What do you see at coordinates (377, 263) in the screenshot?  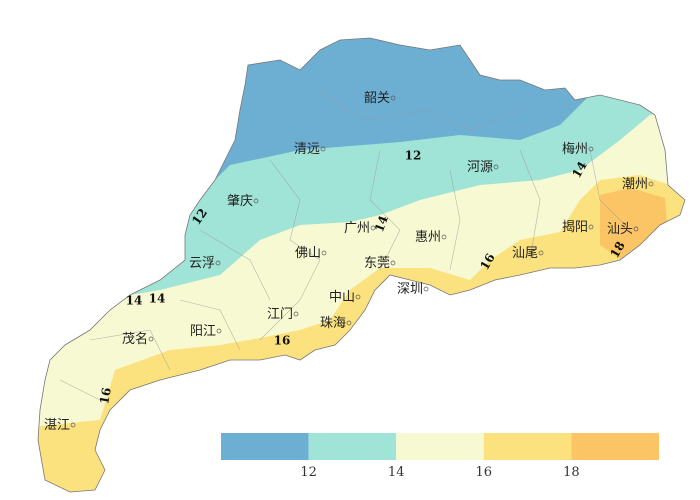 I see `city-label: 东莞` at bounding box center [377, 263].